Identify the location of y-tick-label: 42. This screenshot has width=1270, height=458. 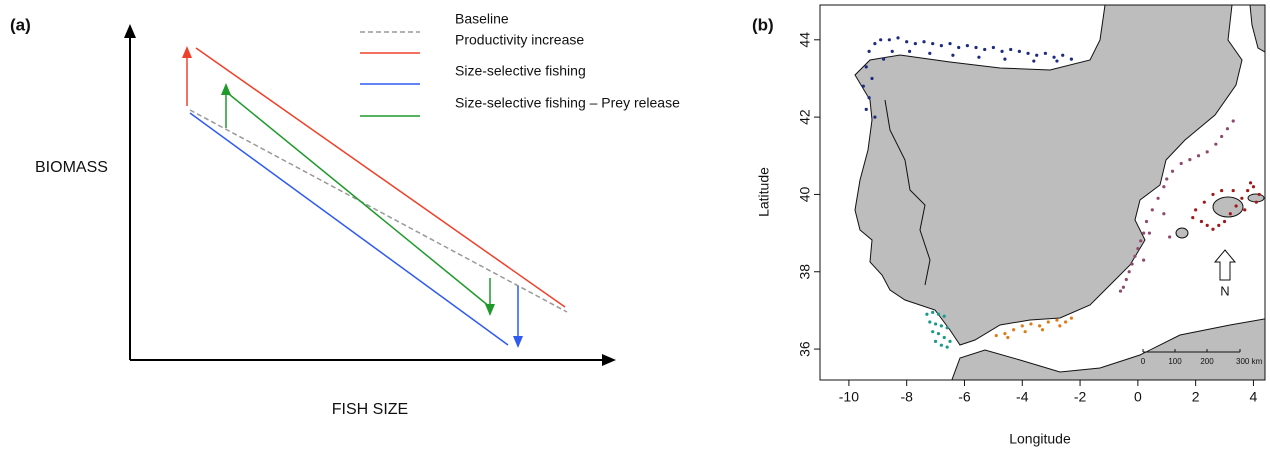
(805, 117).